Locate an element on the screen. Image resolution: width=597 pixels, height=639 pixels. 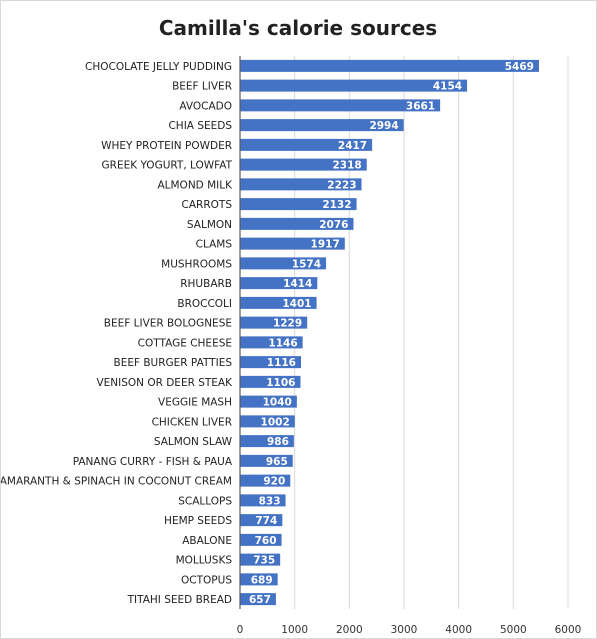
category-label: AVOCADO is located at coordinates (205, 106).